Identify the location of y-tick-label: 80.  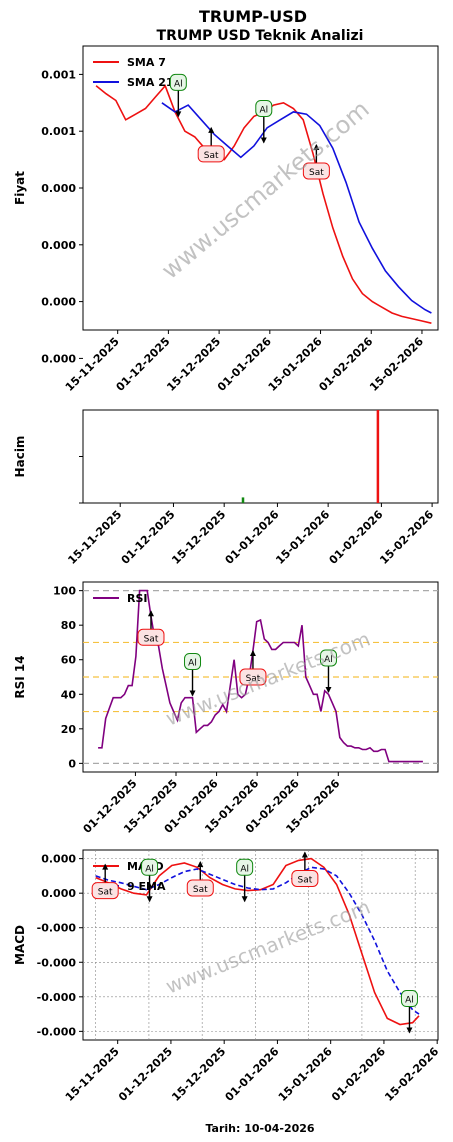
(69, 625).